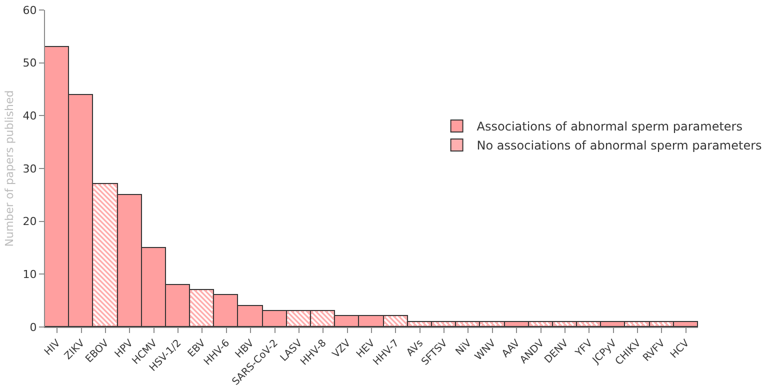  What do you see at coordinates (29, 116) in the screenshot?
I see `y-tick-label: 40` at bounding box center [29, 116].